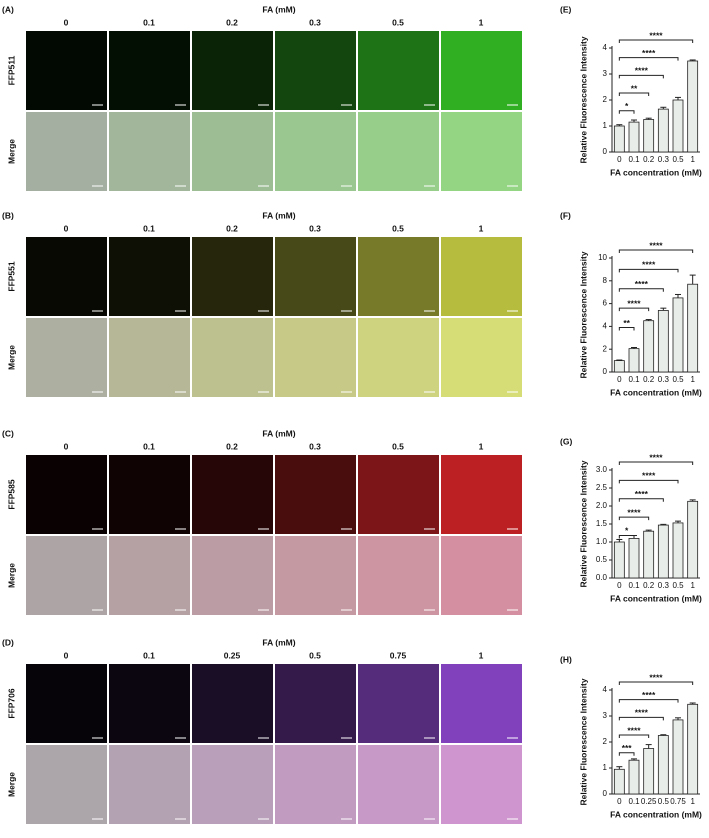  I want to click on concentration-label: 0.25, so click(232, 655).